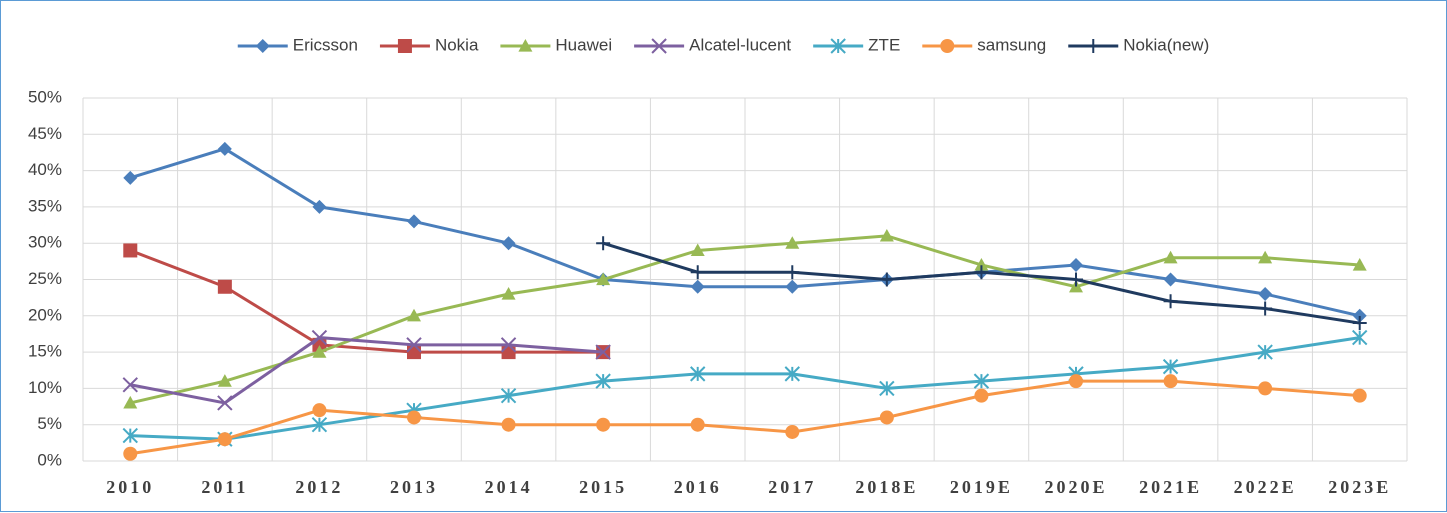 This screenshot has height=513, width=1447. What do you see at coordinates (49, 459) in the screenshot?
I see `y-tick-label: 0%` at bounding box center [49, 459].